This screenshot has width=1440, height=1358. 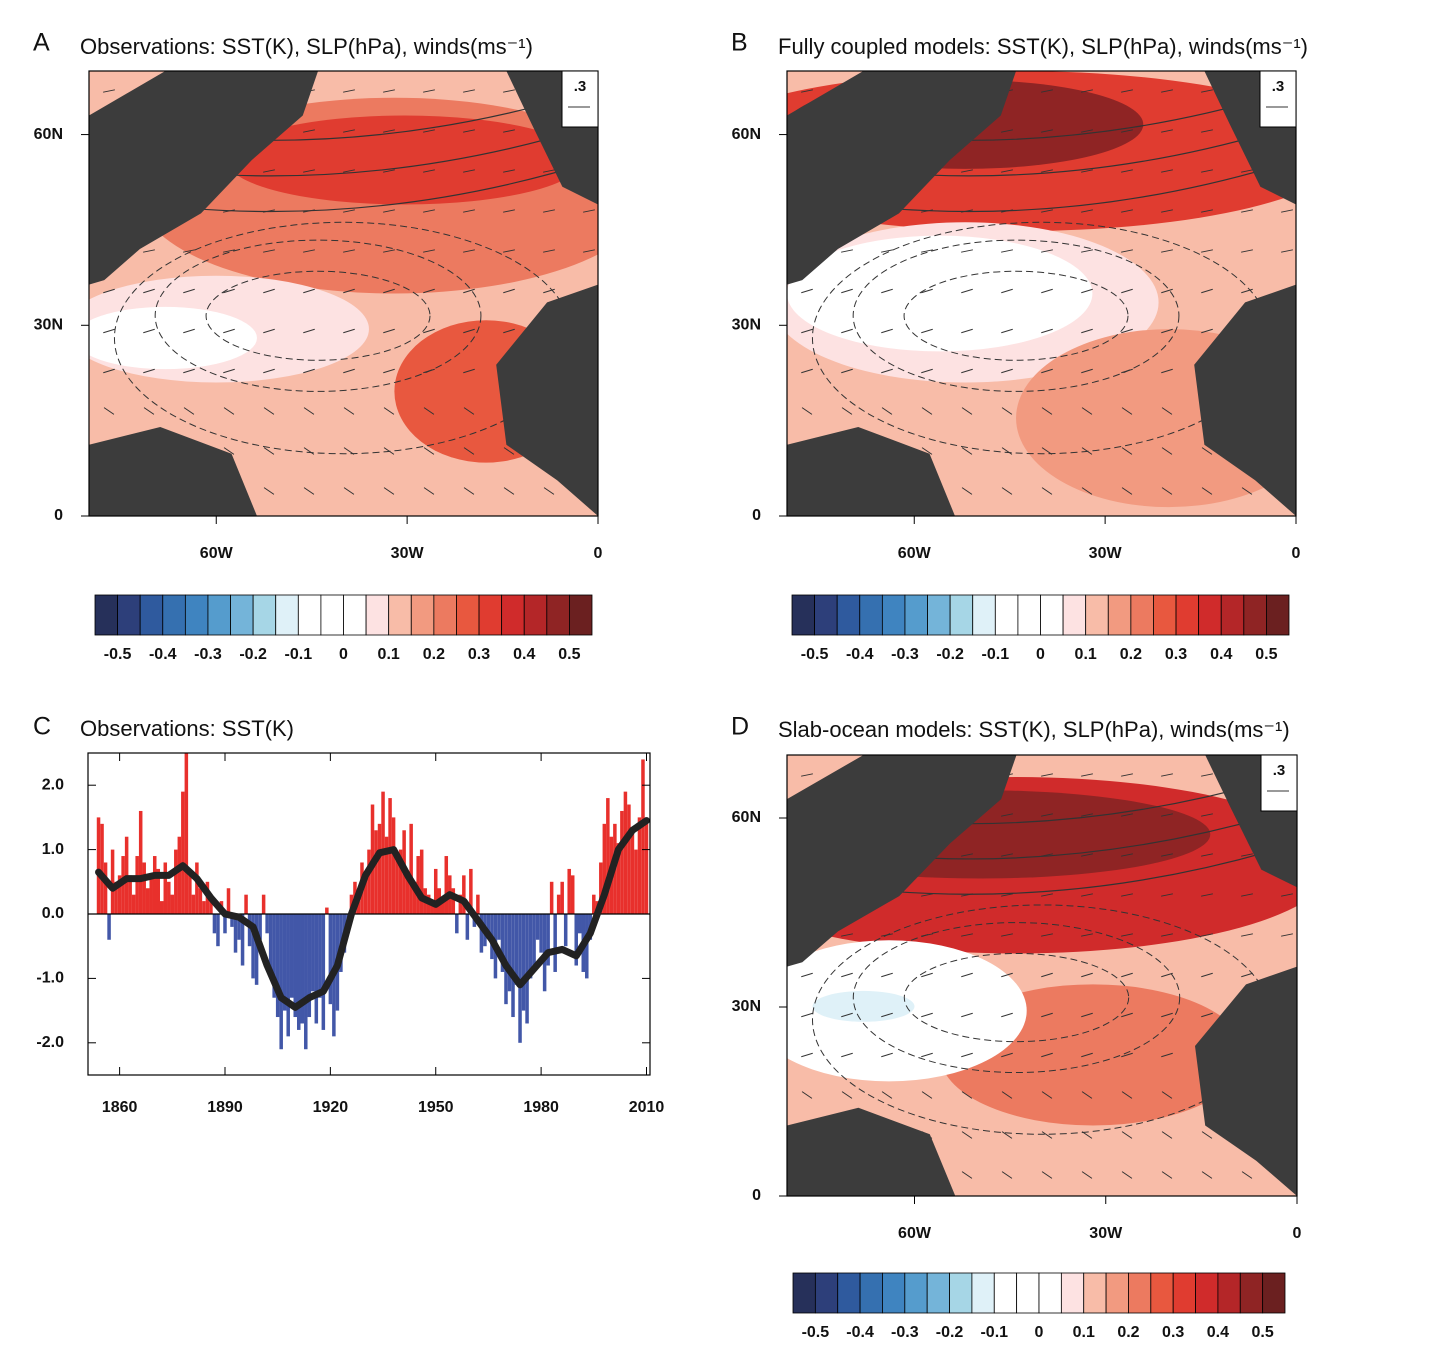 I want to click on panel-label: A, so click(x=41, y=43).